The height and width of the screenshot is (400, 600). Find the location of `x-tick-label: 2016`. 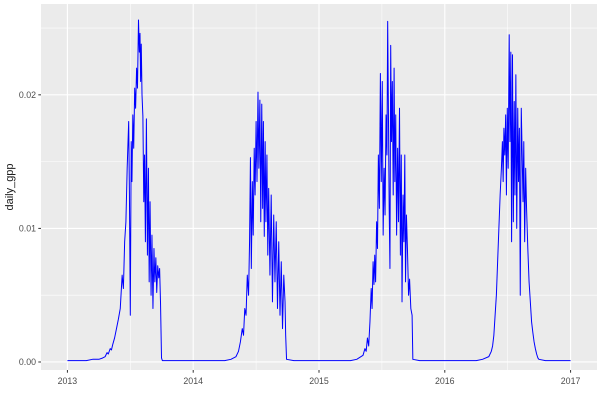

x-tick-label: 2016 is located at coordinates (445, 381).